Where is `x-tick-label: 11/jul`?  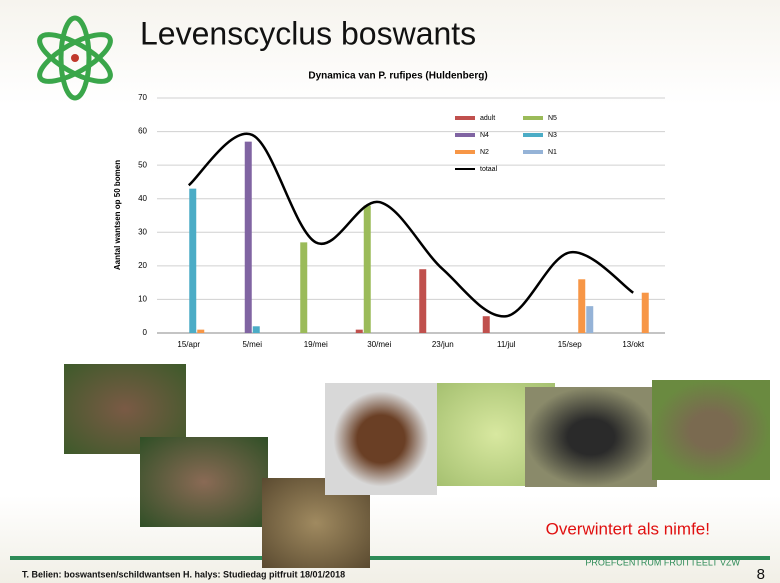 x-tick-label: 11/jul is located at coordinates (506, 344).